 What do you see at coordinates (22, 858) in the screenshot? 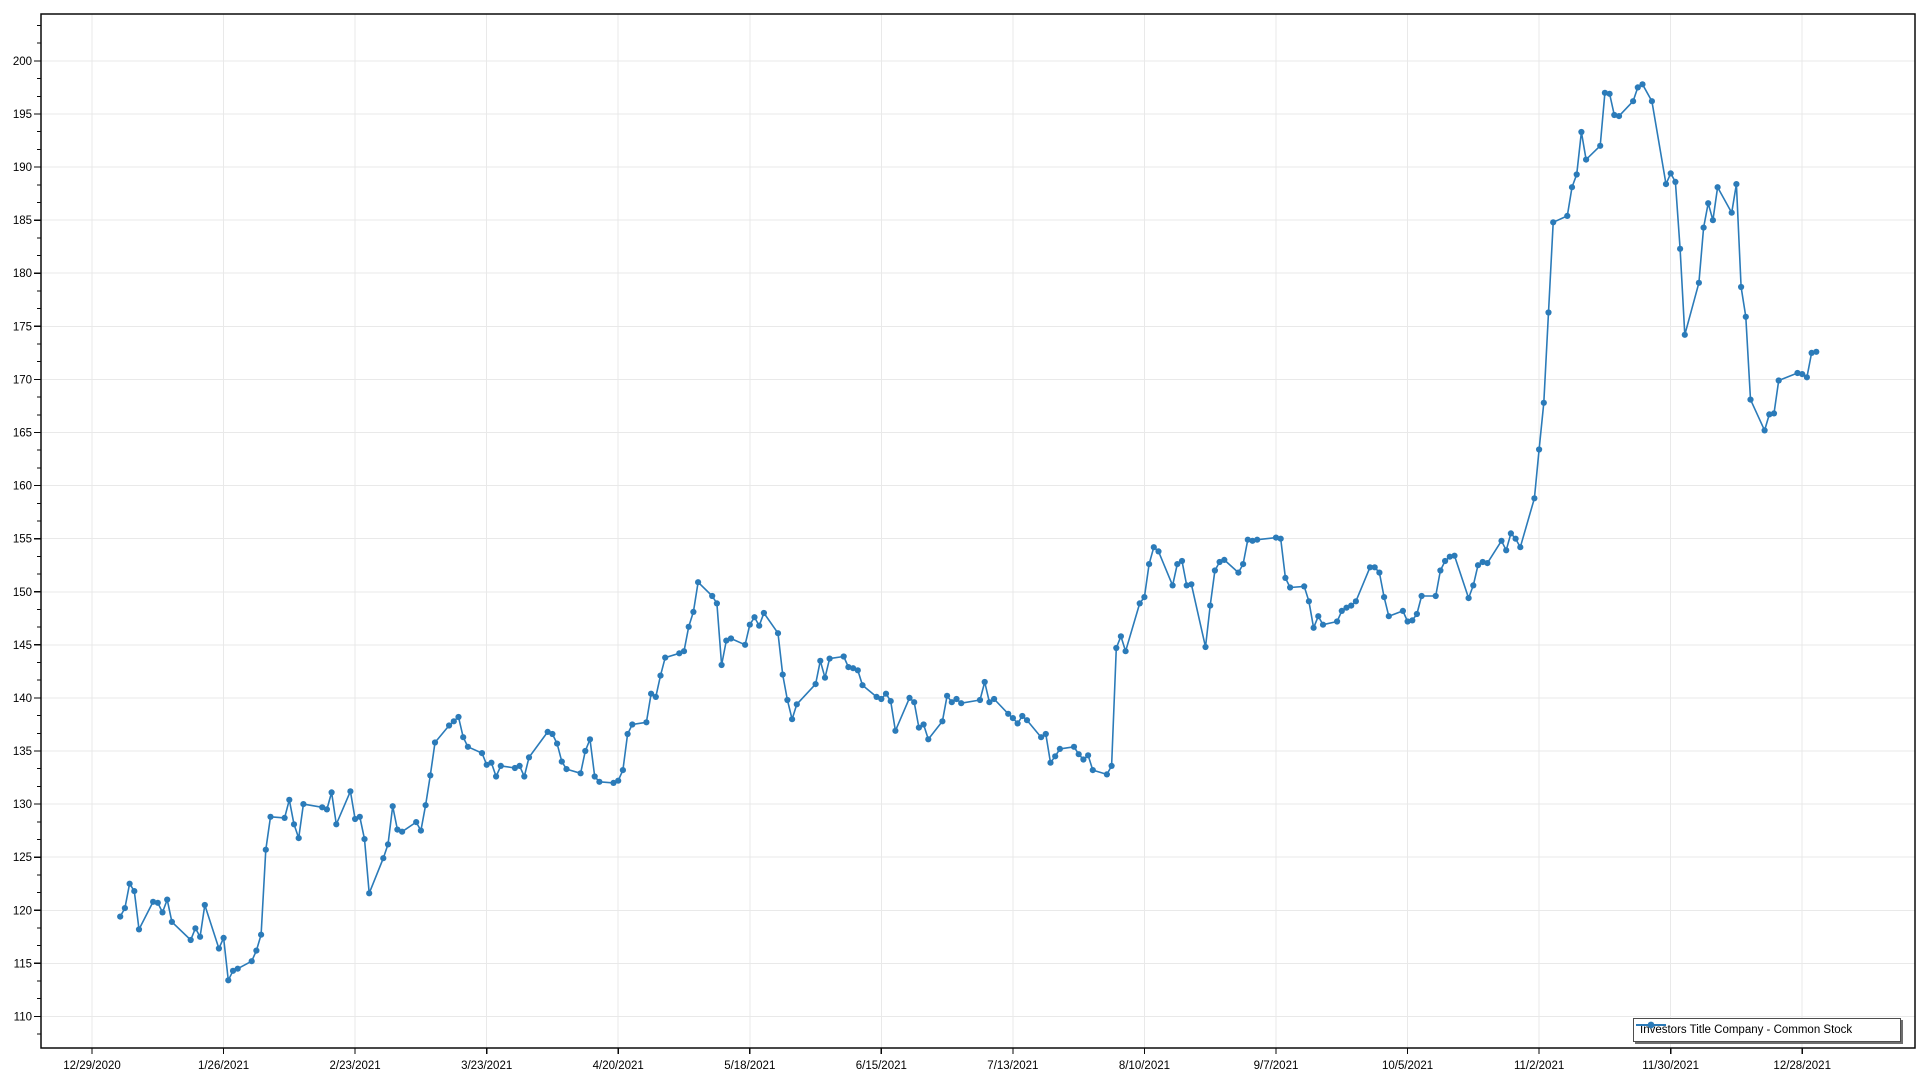
I see `y-tick-label: 125` at bounding box center [22, 858].